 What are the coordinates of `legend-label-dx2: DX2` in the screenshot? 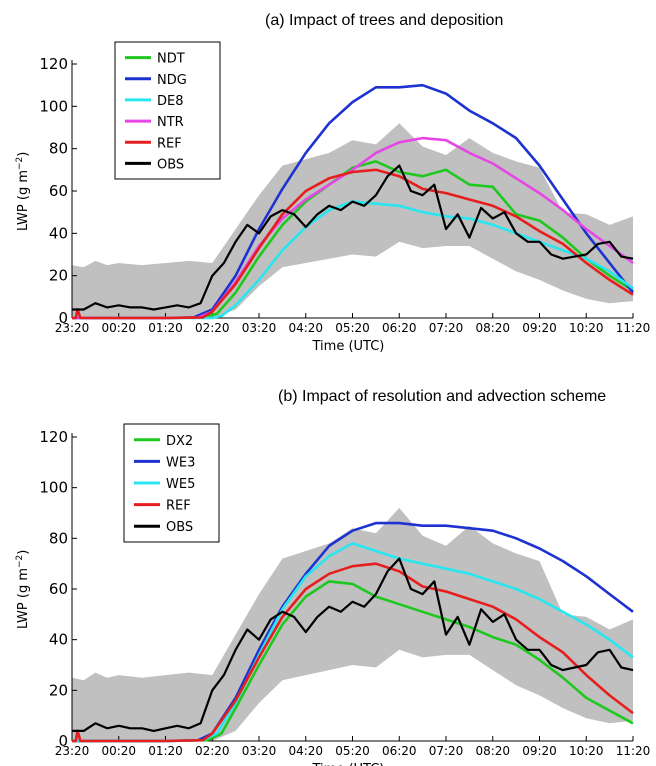 It's located at (179, 441).